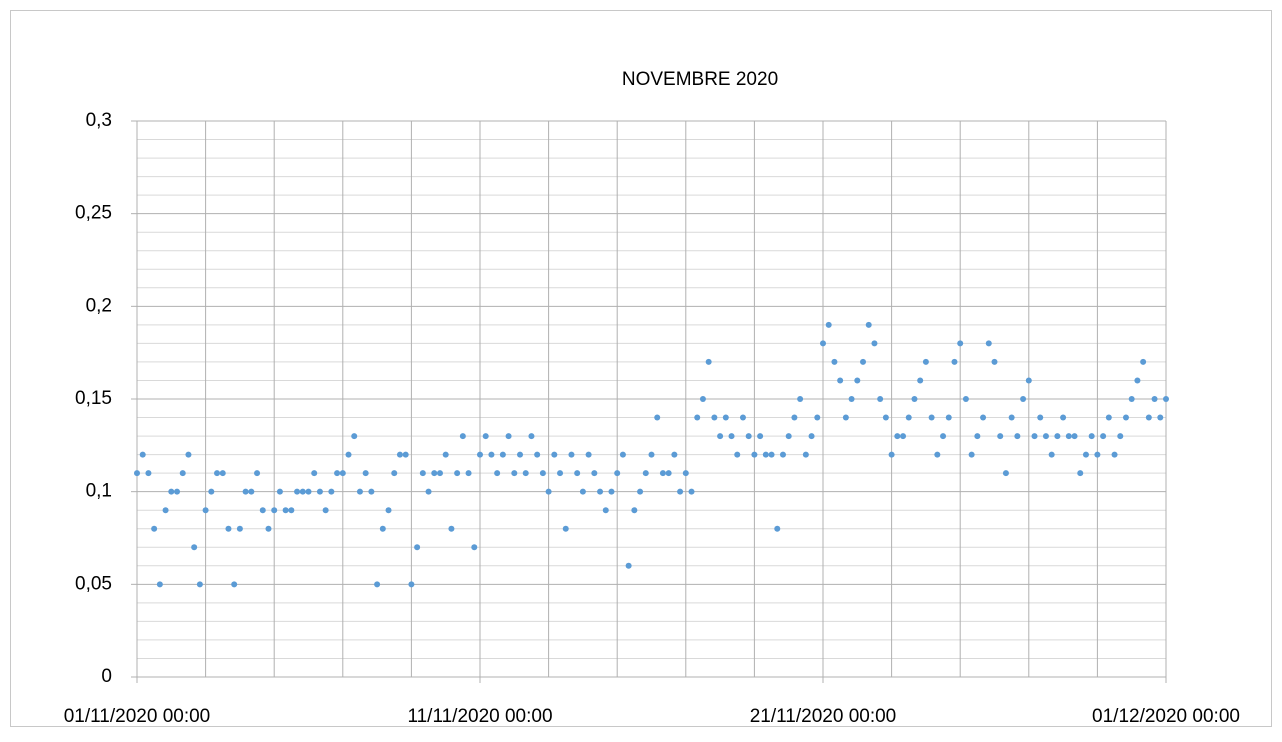  What do you see at coordinates (99, 305) in the screenshot?
I see `y-tick-label: 0,2` at bounding box center [99, 305].